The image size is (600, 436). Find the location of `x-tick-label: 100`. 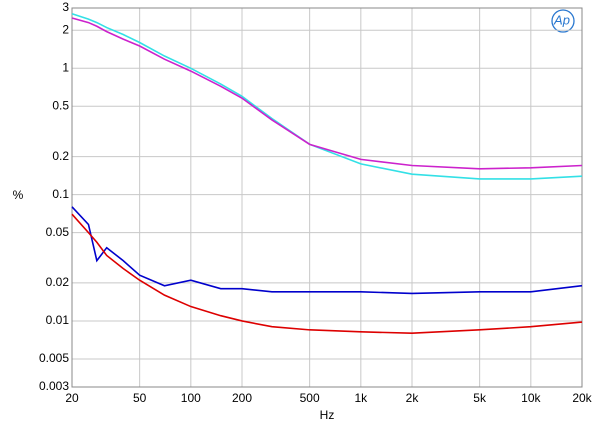

x-tick-label: 100 is located at coordinates (191, 398).